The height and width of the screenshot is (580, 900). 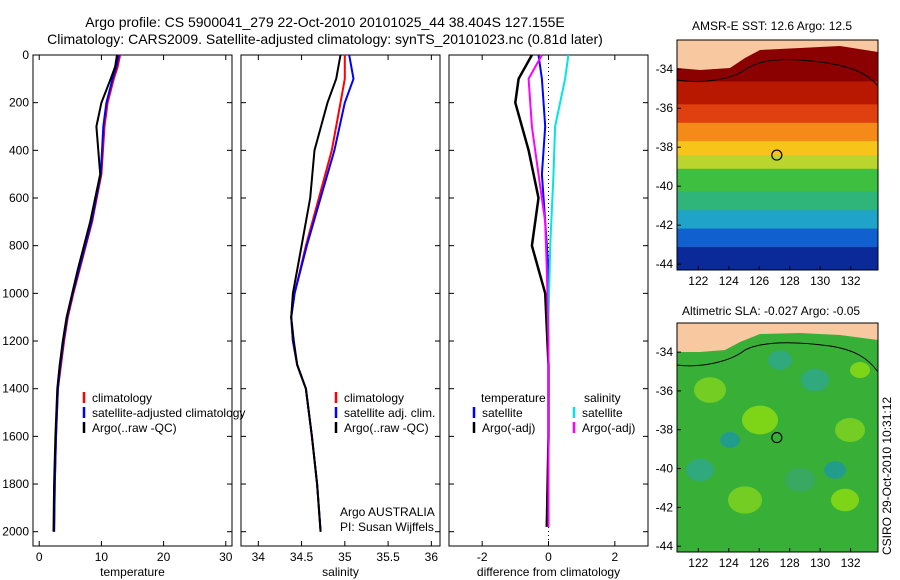 What do you see at coordinates (790, 281) in the screenshot?
I see `sst-map-xtick-label: 128` at bounding box center [790, 281].